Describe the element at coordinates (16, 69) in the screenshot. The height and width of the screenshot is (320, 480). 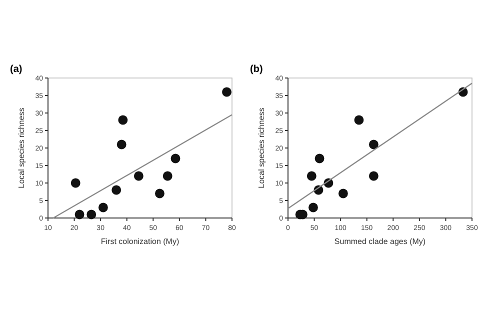
I see `chart-title: (a)` at that location.